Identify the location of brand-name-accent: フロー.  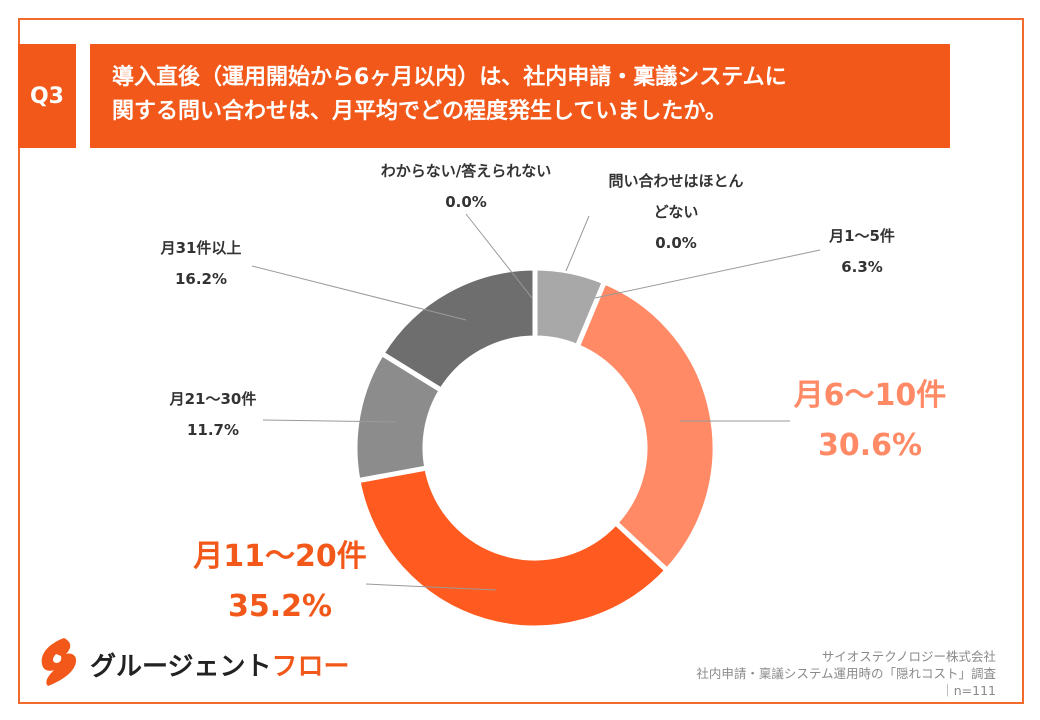
(310, 667).